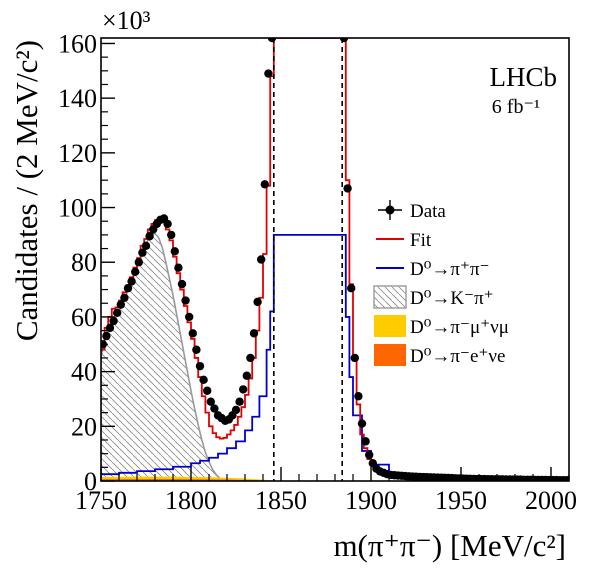 The height and width of the screenshot is (572, 596). I want to click on legend-entry: D⁰→K⁻π⁺, so click(433, 297).